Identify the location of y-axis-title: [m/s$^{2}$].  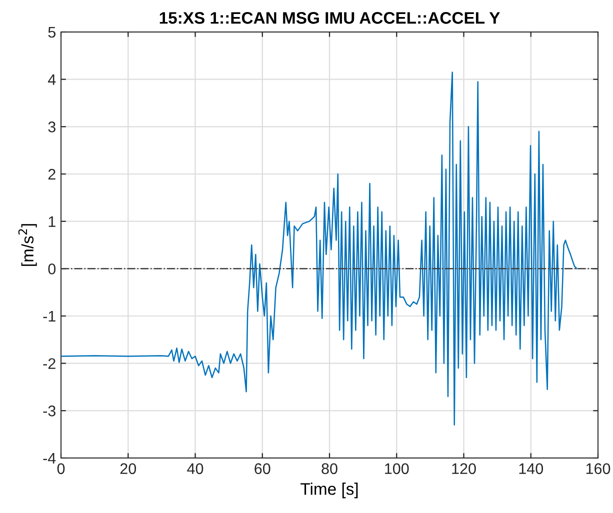
(27, 245).